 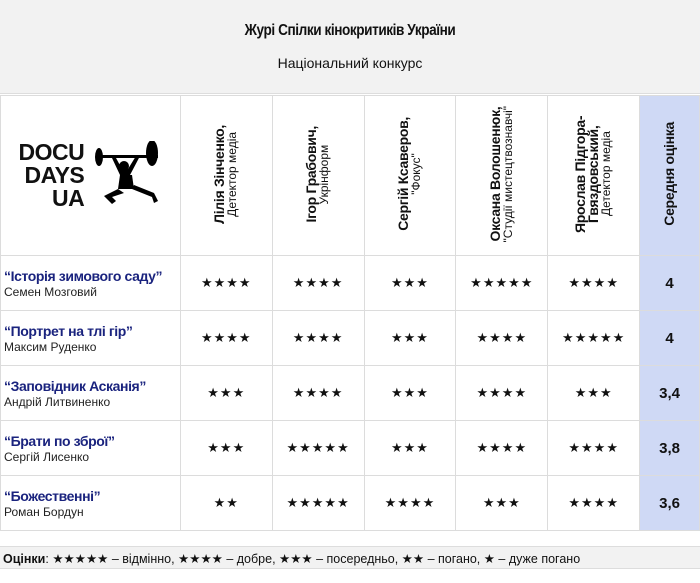 What do you see at coordinates (47, 456) in the screenshot?
I see `film-director: Сергій Лисенко` at bounding box center [47, 456].